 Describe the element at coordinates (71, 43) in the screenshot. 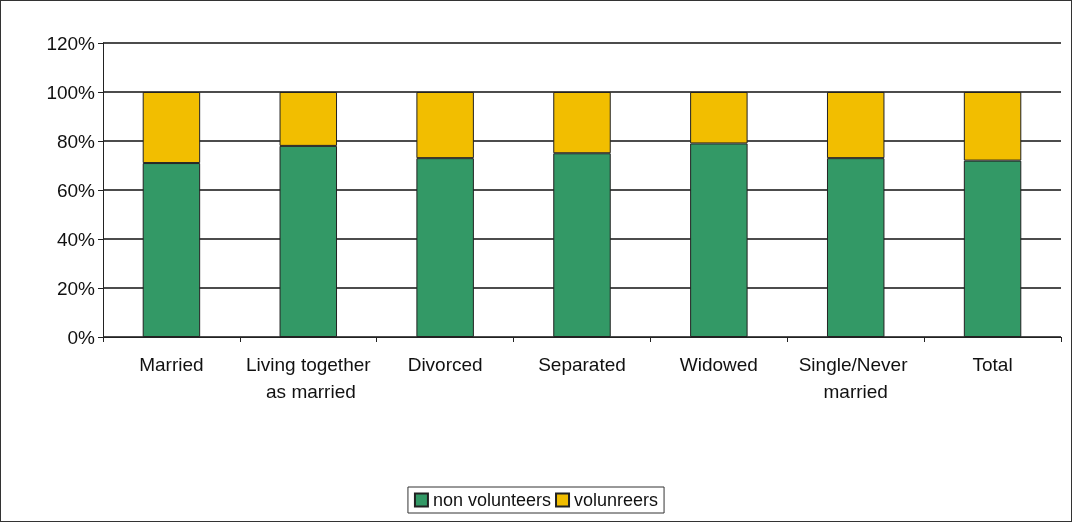

I see `y-tick-label: 120%` at that location.